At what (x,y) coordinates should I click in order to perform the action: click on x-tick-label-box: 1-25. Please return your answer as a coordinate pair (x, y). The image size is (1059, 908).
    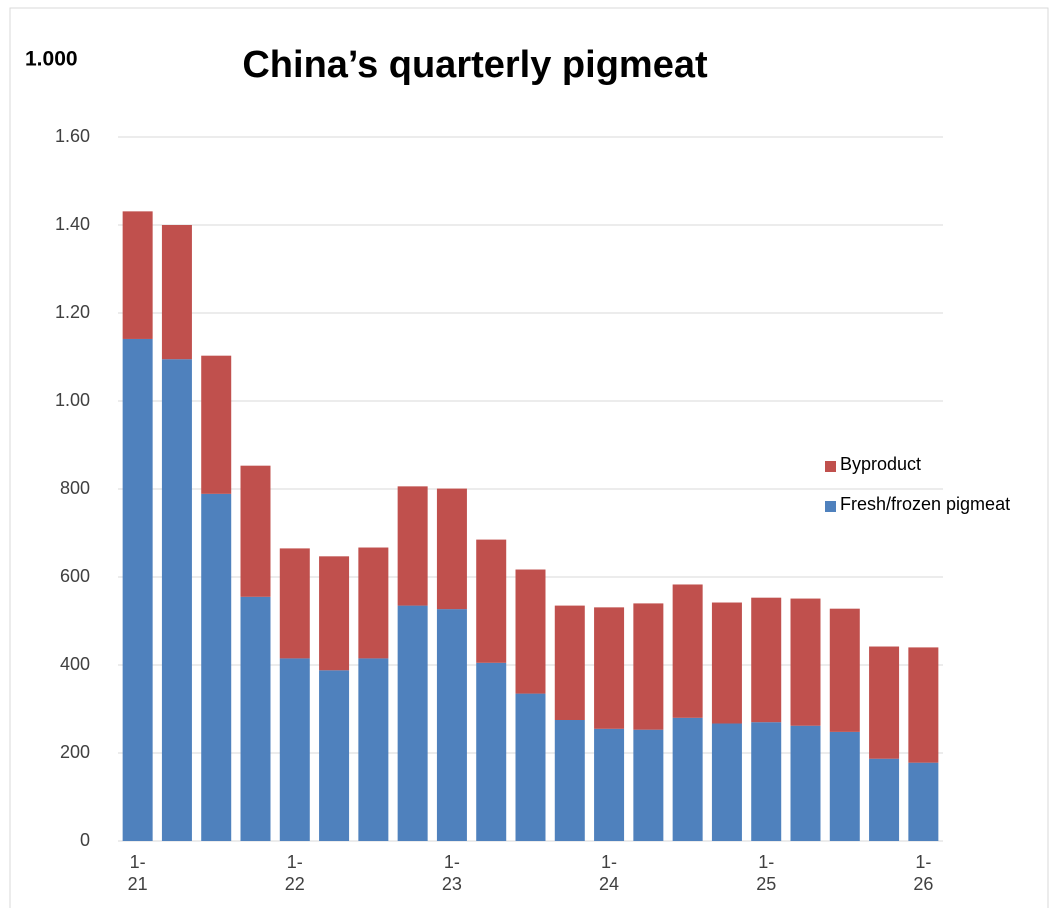
    Looking at the image, I should click on (766, 873).